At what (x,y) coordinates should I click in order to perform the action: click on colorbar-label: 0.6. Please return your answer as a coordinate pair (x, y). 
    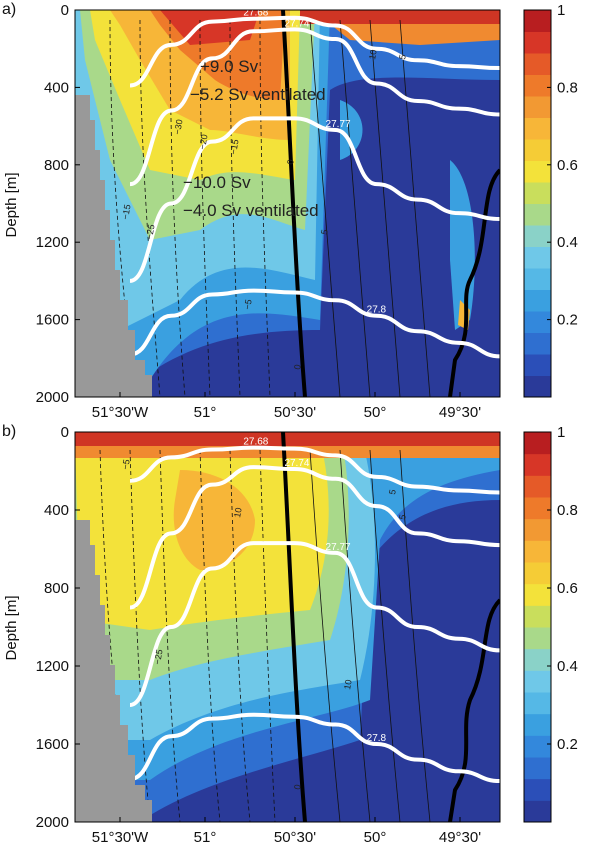
    Looking at the image, I should click on (567, 165).